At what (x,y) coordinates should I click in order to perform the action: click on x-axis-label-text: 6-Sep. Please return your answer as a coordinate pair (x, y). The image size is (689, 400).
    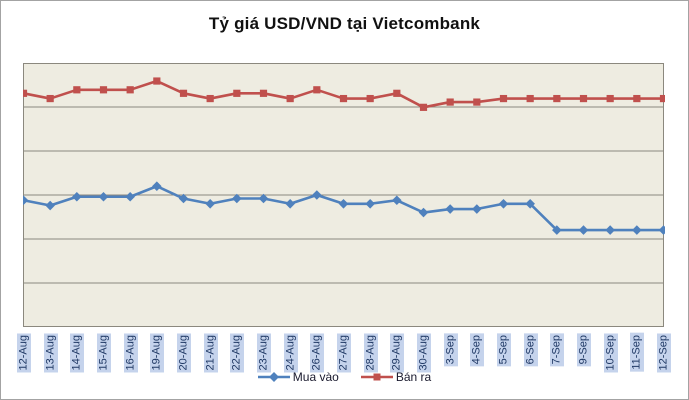
    Looking at the image, I should click on (530, 350).